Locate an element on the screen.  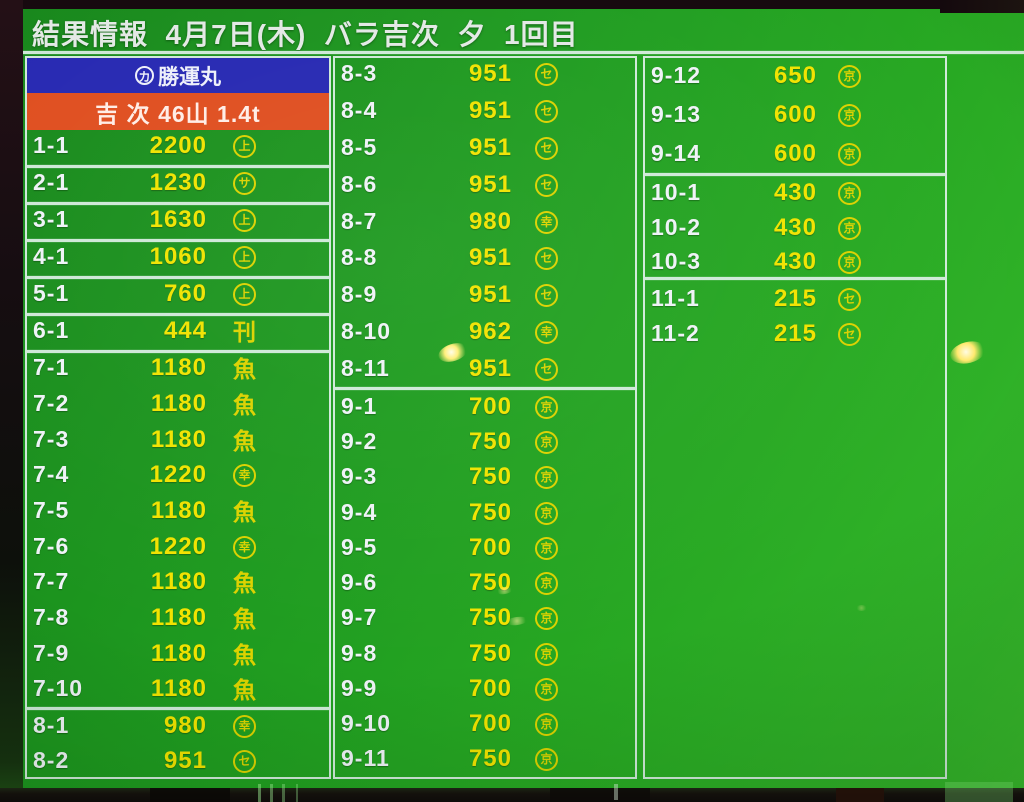
lot-id: 7-9 is located at coordinates (51, 653).